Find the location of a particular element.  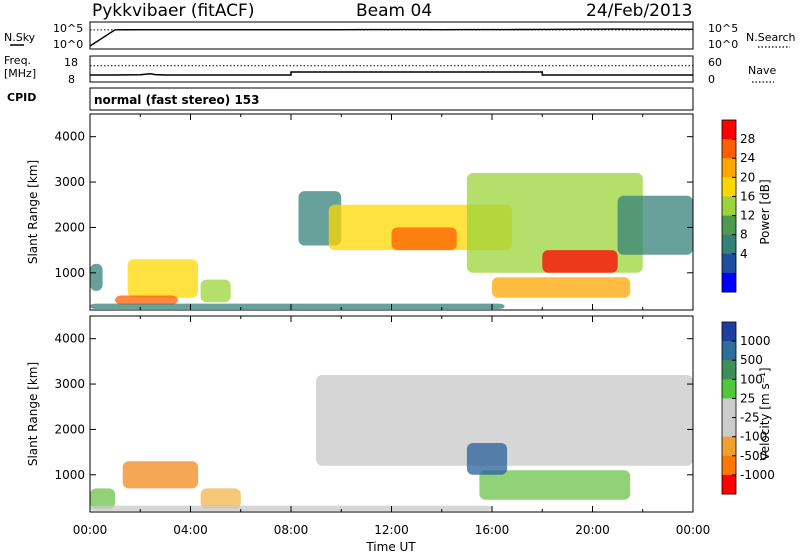

velocity-xtick-label-1: 04:00 is located at coordinates (190, 530).